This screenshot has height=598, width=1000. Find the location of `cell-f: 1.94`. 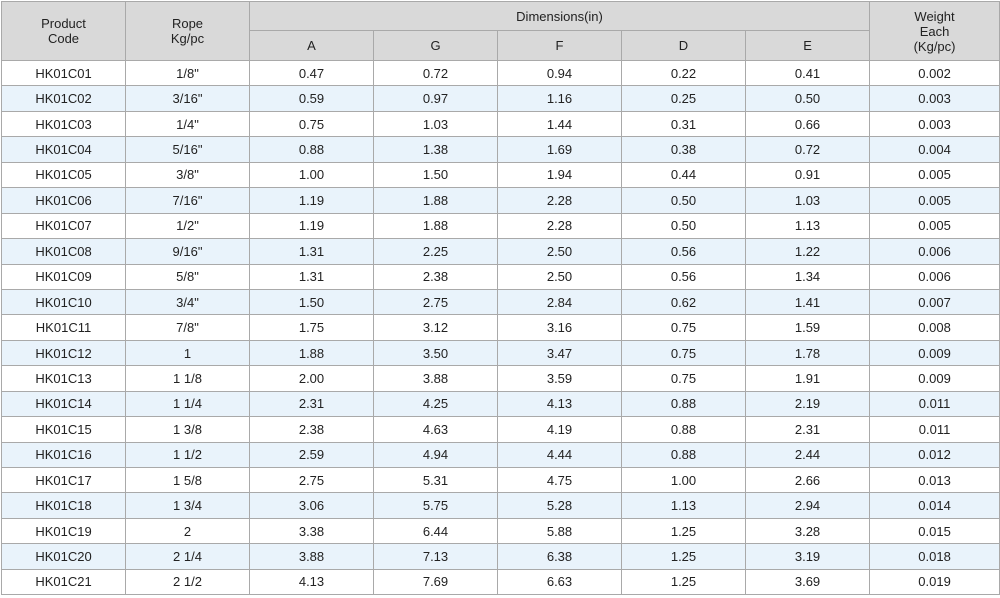

cell-f: 1.94 is located at coordinates (559, 175).